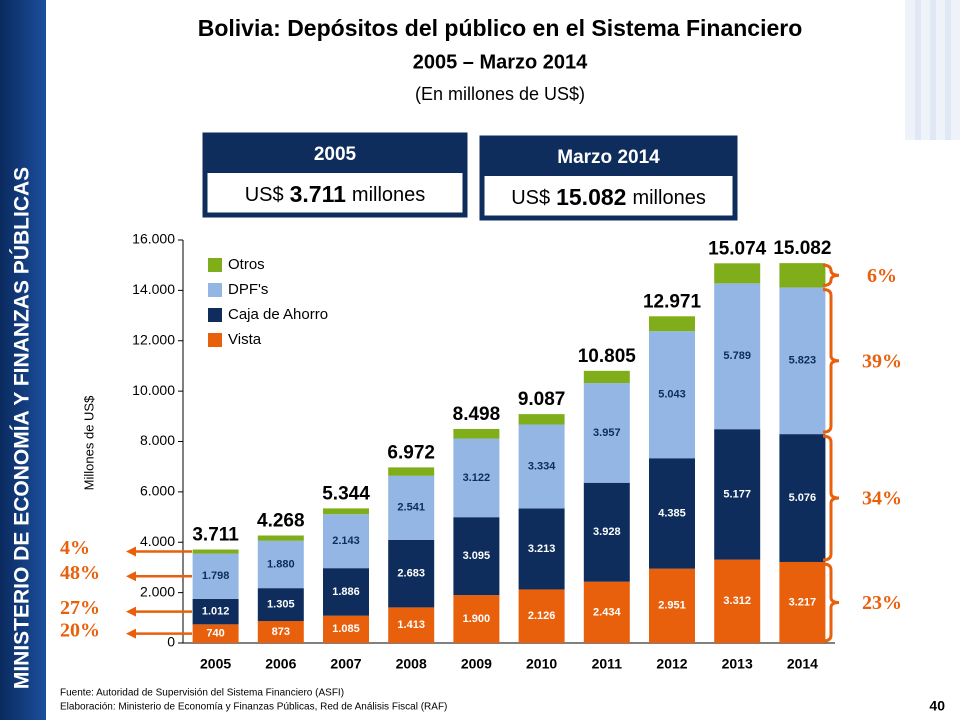 The image size is (960, 720). I want to click on sidebar-band, so click(23, 360).